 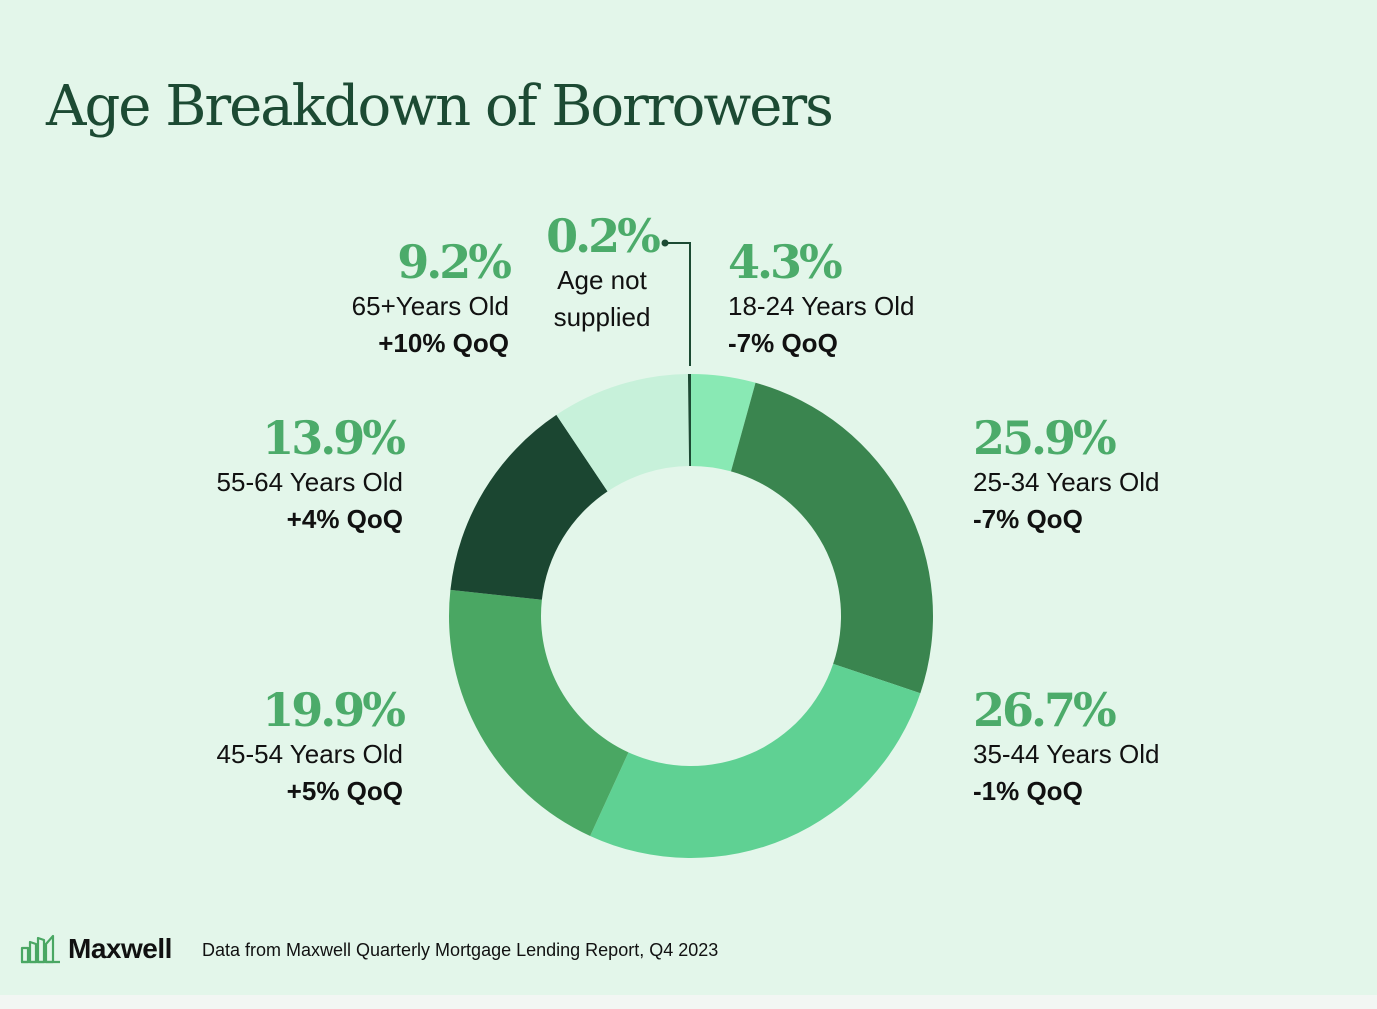 What do you see at coordinates (529, 507) in the screenshot?
I see `donut-slice-a5564` at bounding box center [529, 507].